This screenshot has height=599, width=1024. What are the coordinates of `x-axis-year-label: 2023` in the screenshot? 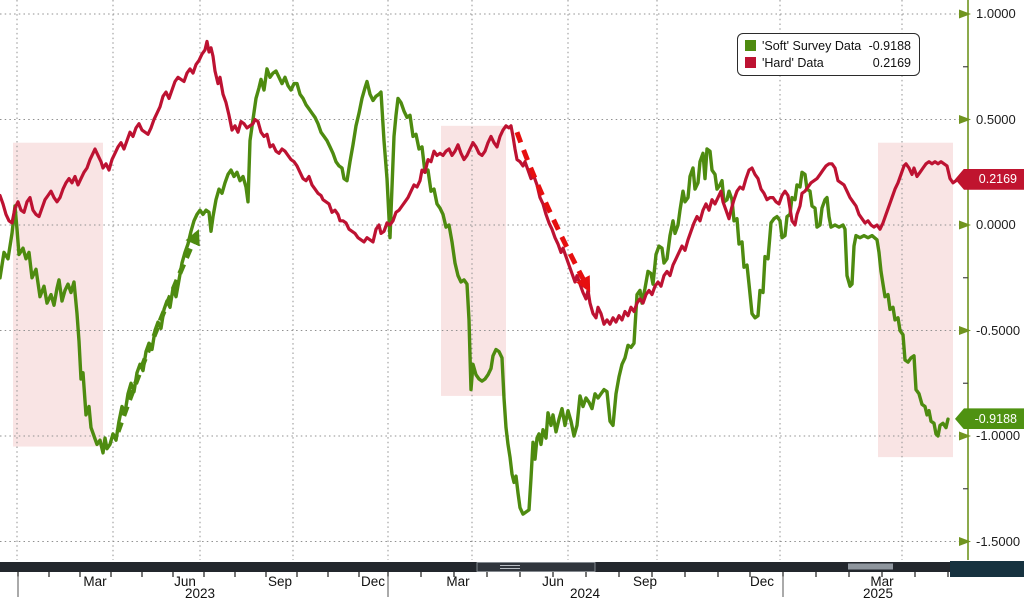 It's located at (200, 592).